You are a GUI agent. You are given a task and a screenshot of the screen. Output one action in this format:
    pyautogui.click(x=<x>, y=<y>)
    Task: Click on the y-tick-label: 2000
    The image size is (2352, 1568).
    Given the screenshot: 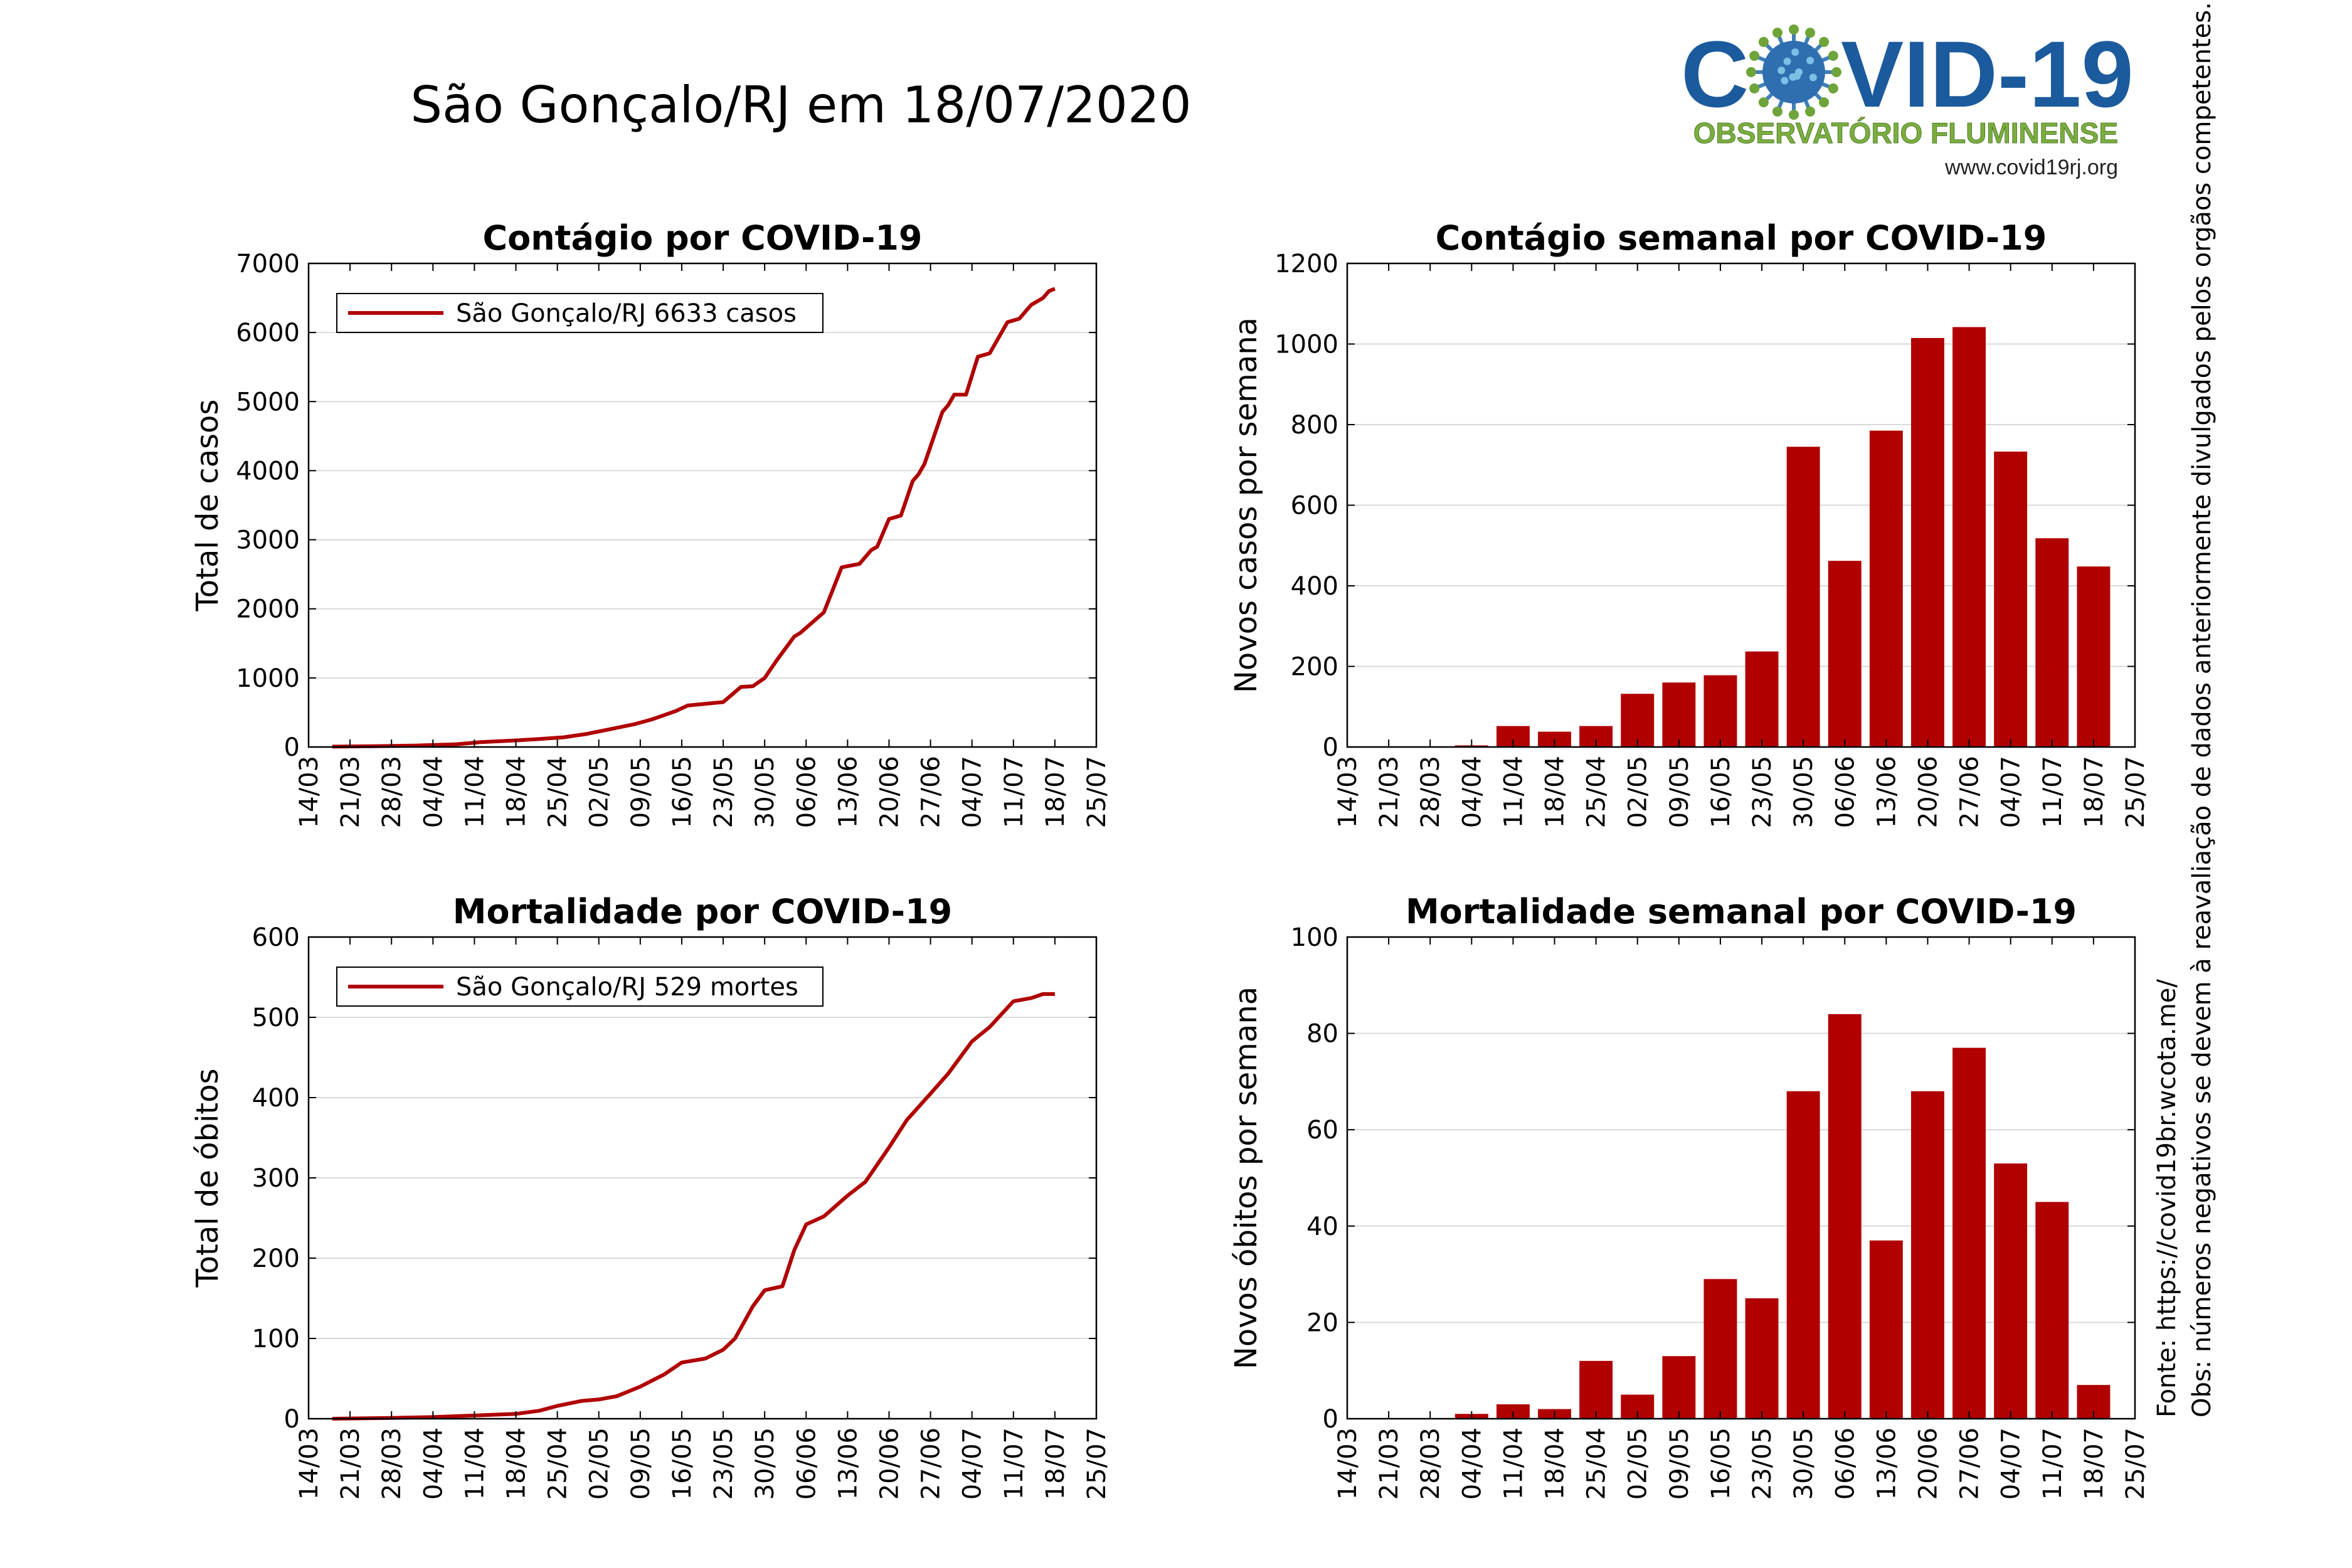 What is the action you would take?
    pyautogui.click(x=268, y=609)
    